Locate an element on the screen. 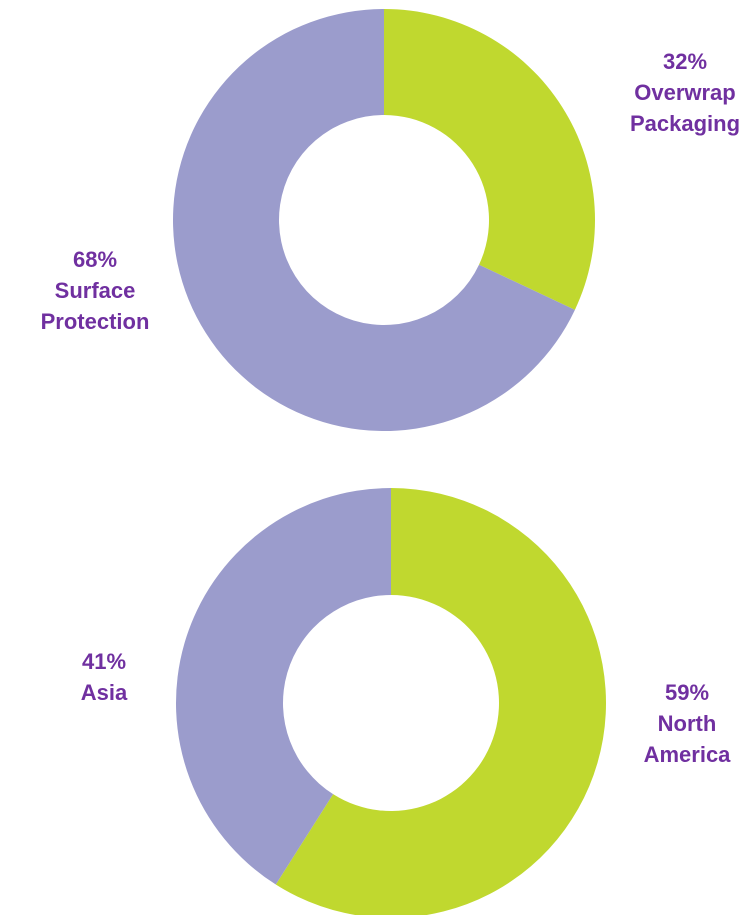 The height and width of the screenshot is (915, 755). segment-label: 59% North America is located at coordinates (687, 723).